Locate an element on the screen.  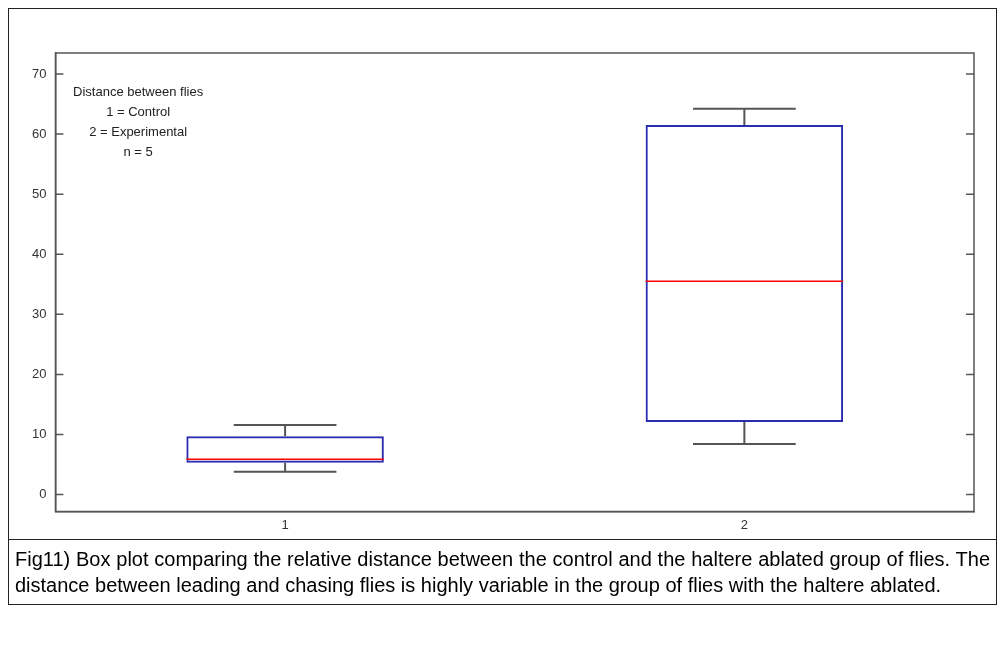
y-tick-label: 40 is located at coordinates (39, 253).